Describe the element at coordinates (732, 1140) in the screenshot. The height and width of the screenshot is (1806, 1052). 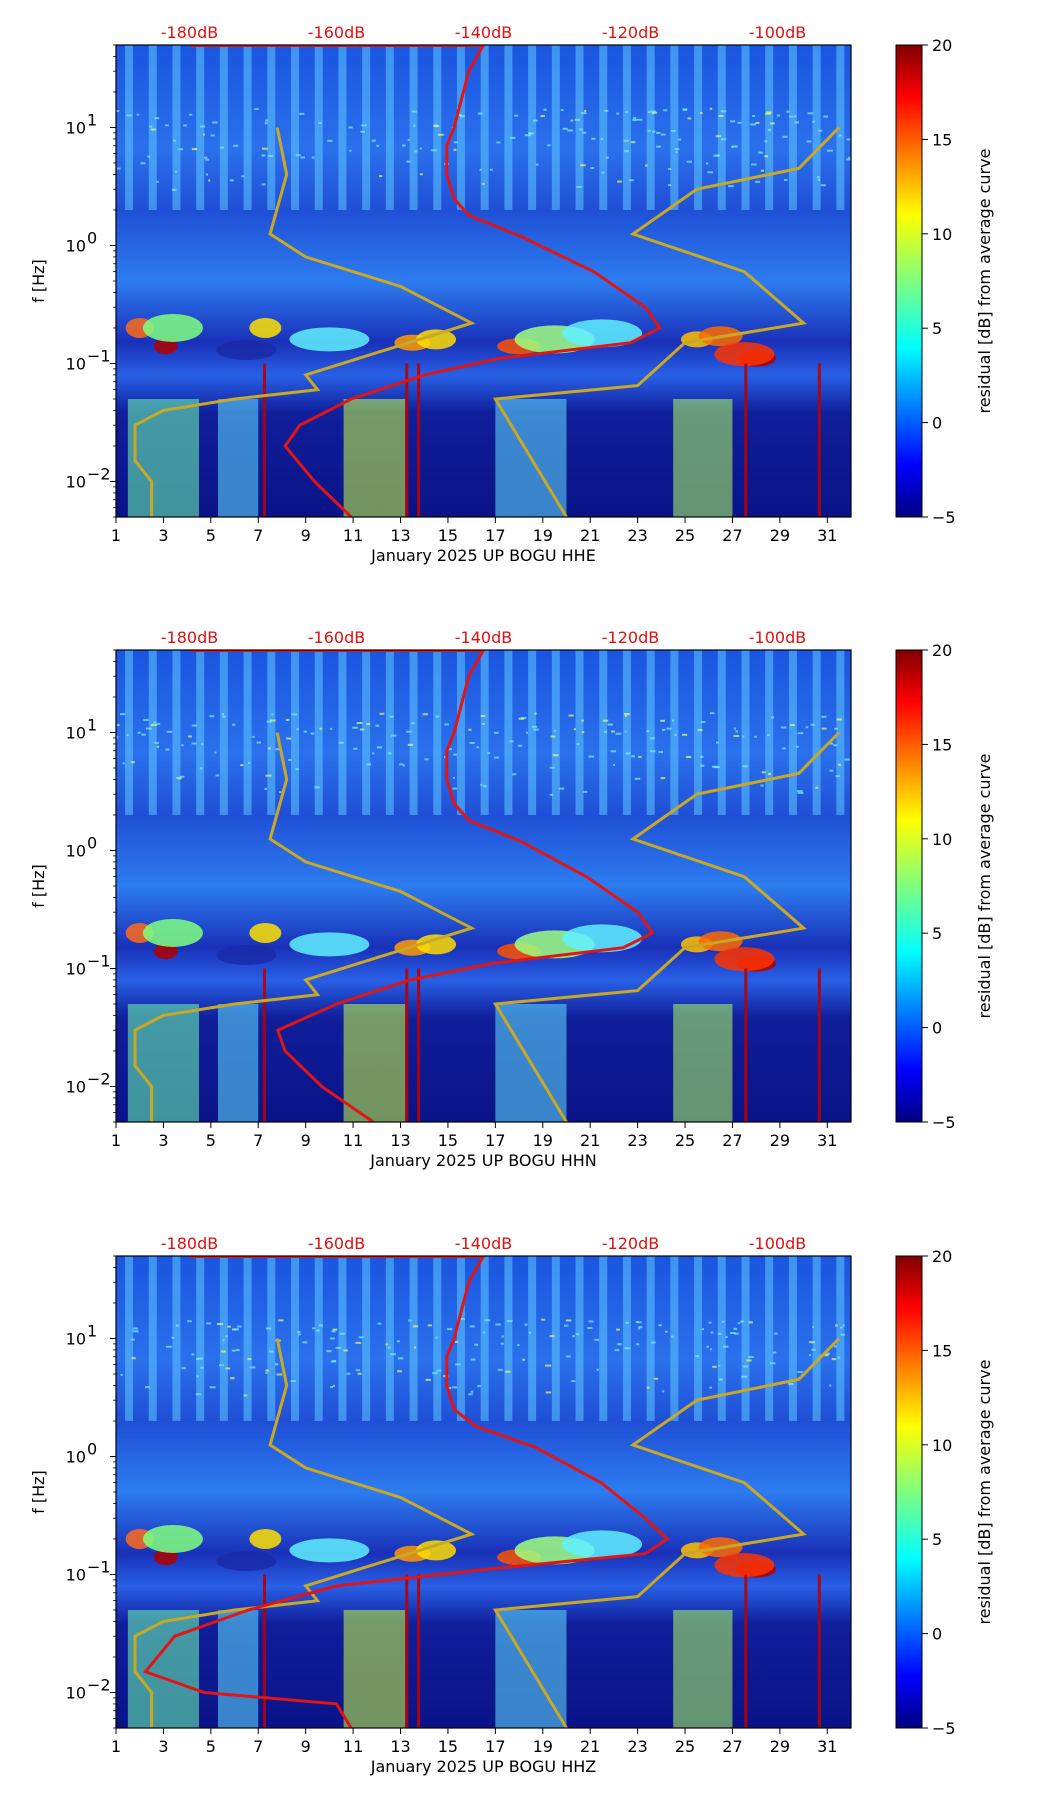
I see `x-tick-label: 27` at that location.